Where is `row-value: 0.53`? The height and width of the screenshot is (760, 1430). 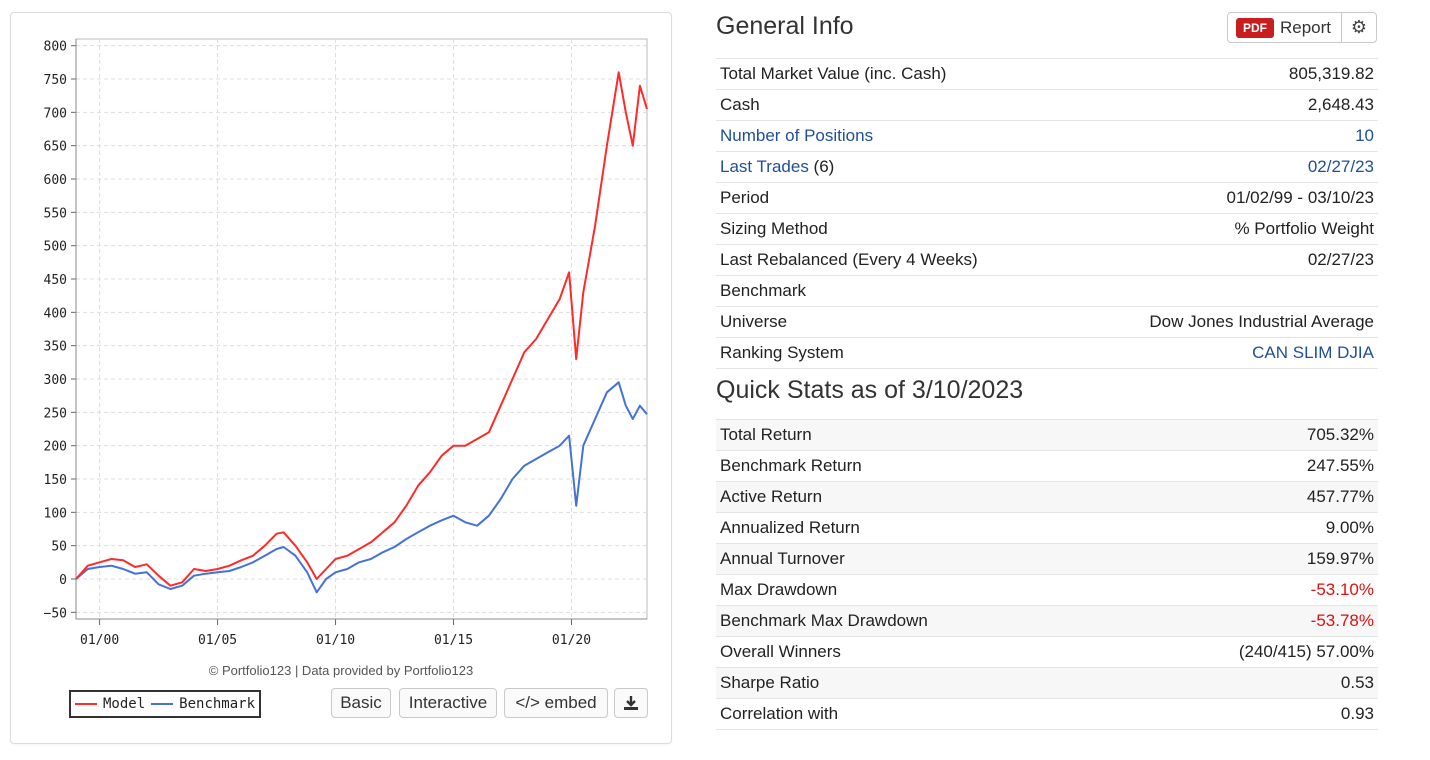
row-value: 0.53 is located at coordinates (1246, 683).